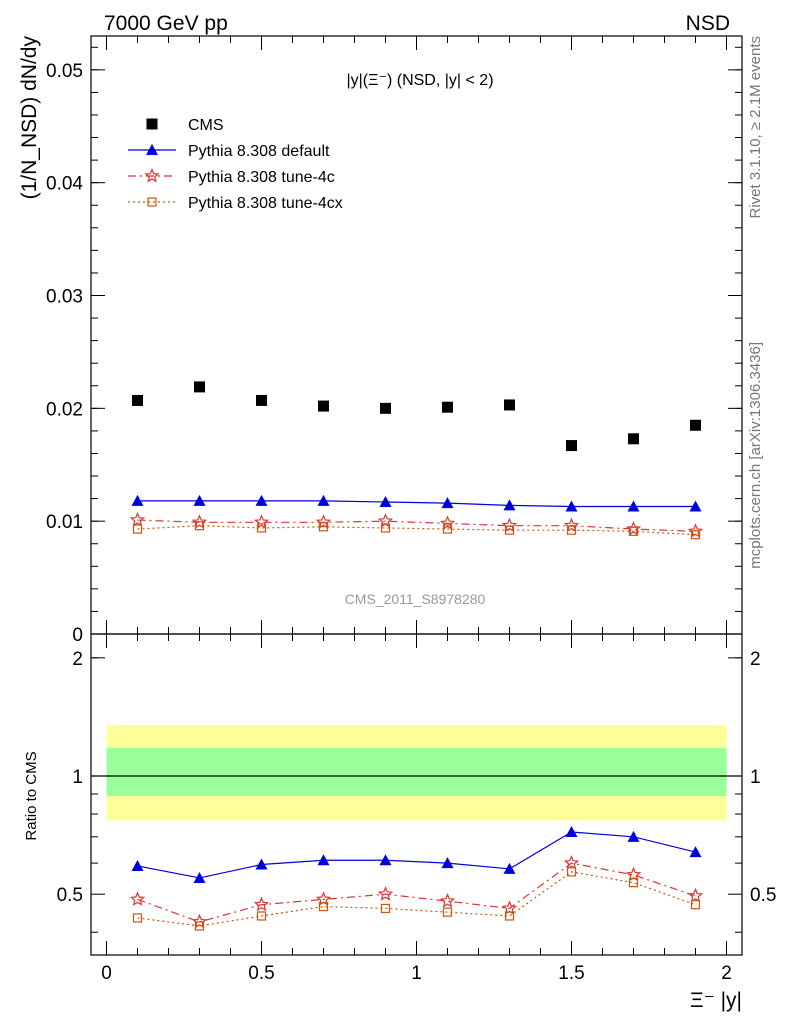  What do you see at coordinates (152, 124) in the screenshot?
I see `legend-marker-cms` at bounding box center [152, 124].